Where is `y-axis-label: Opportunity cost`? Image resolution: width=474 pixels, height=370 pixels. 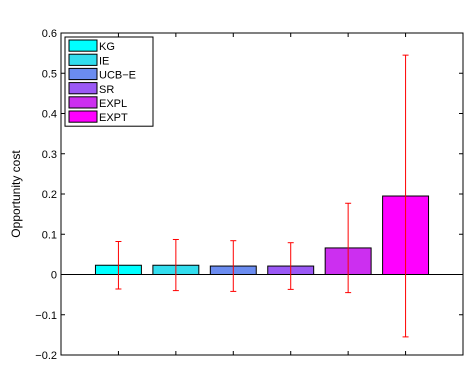 y-axis-label: Opportunity cost is located at coordinates (16, 194).